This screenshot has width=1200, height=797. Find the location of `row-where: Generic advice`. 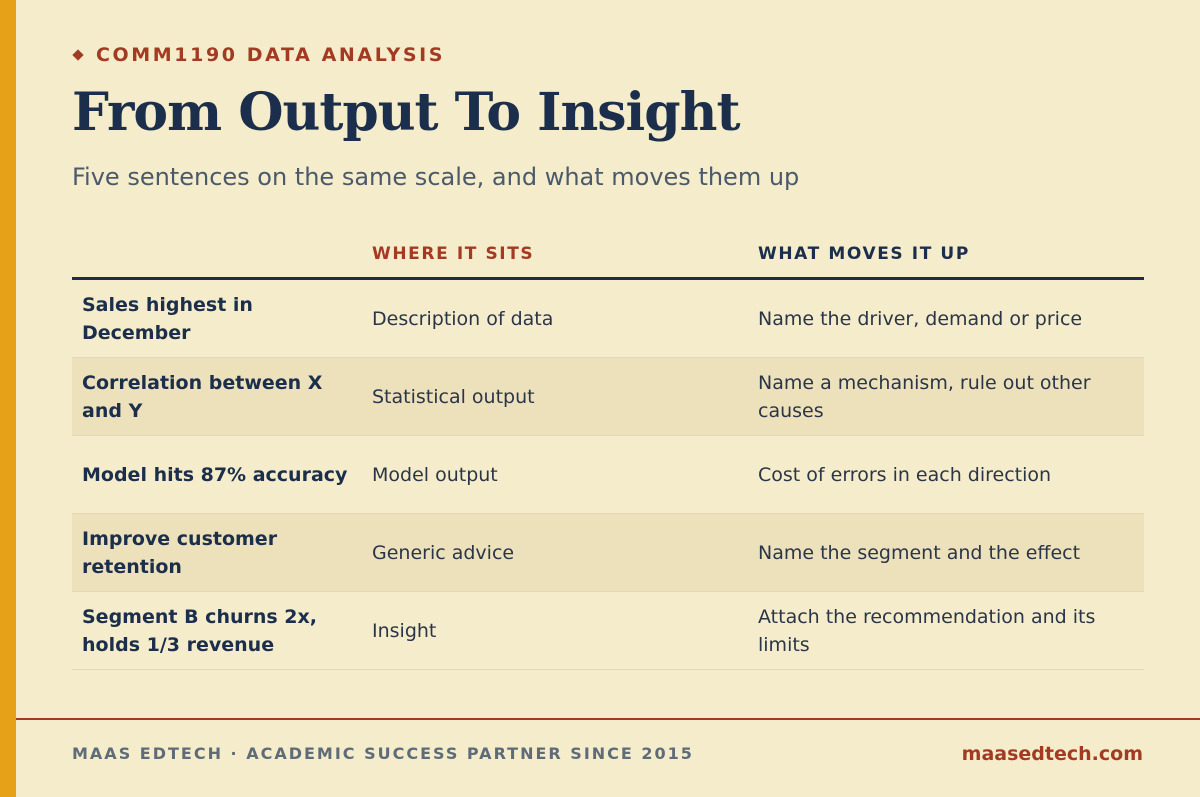

row-where: Generic advice is located at coordinates (443, 552).